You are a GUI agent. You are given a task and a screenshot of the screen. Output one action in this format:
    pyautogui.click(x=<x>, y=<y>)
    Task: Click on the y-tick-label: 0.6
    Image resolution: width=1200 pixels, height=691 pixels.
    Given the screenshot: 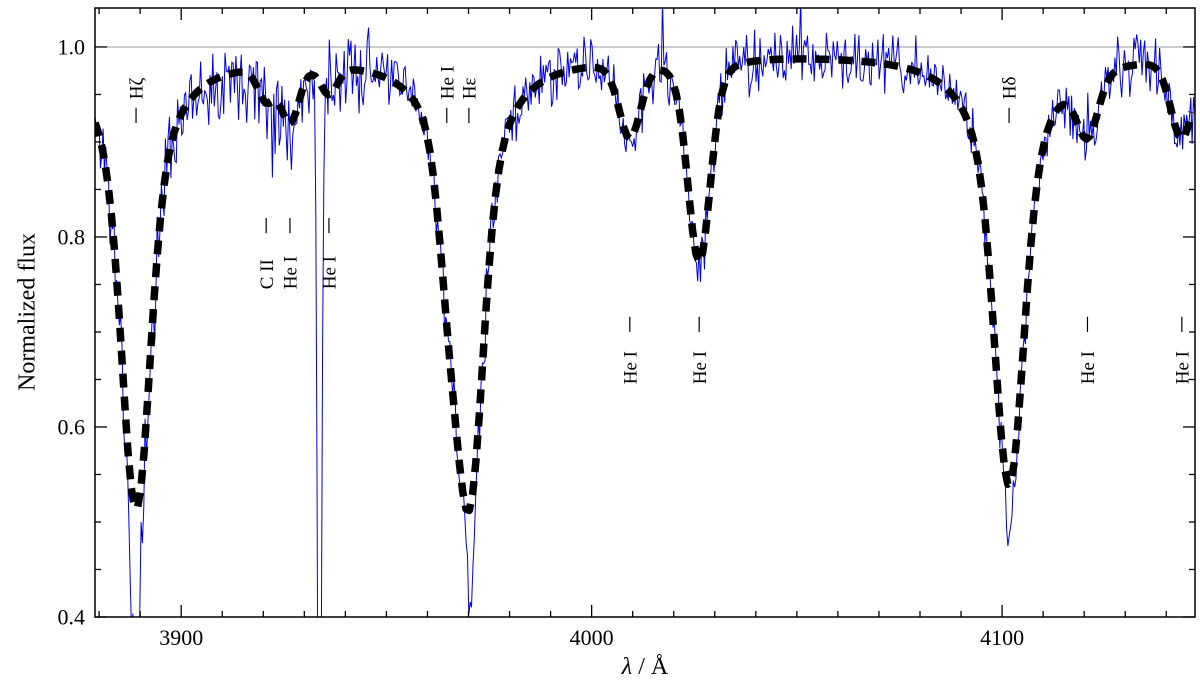 What is the action you would take?
    pyautogui.click(x=72, y=426)
    